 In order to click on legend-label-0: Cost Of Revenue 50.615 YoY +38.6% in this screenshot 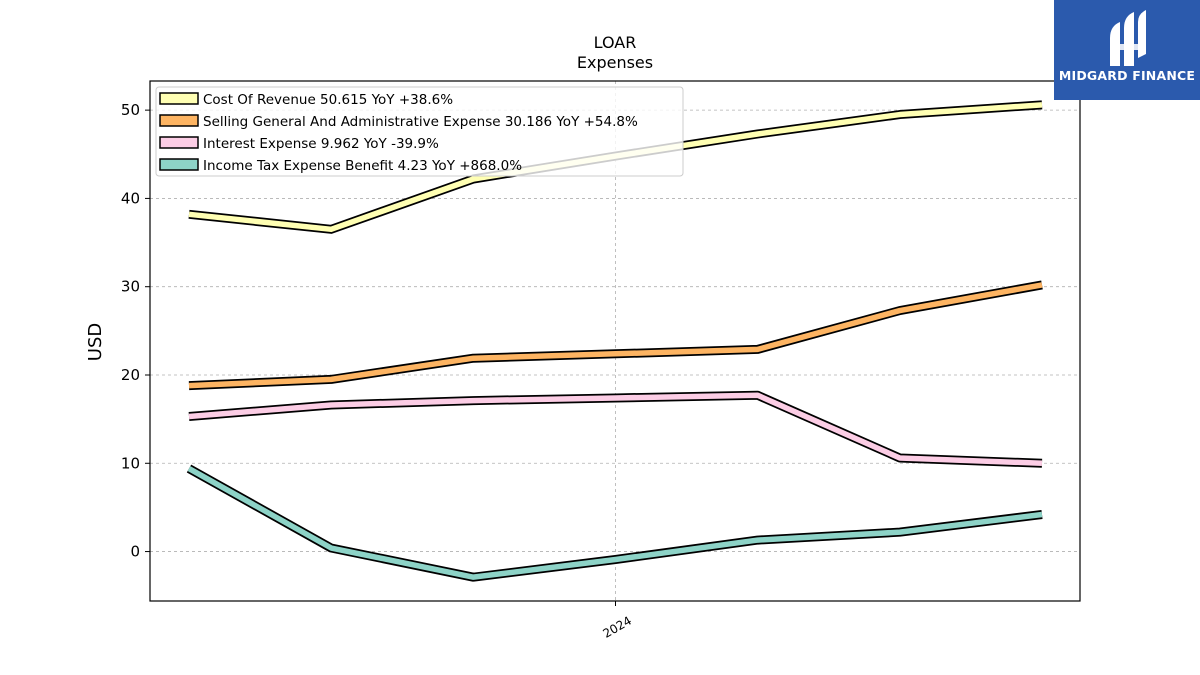, I will do `click(328, 100)`.